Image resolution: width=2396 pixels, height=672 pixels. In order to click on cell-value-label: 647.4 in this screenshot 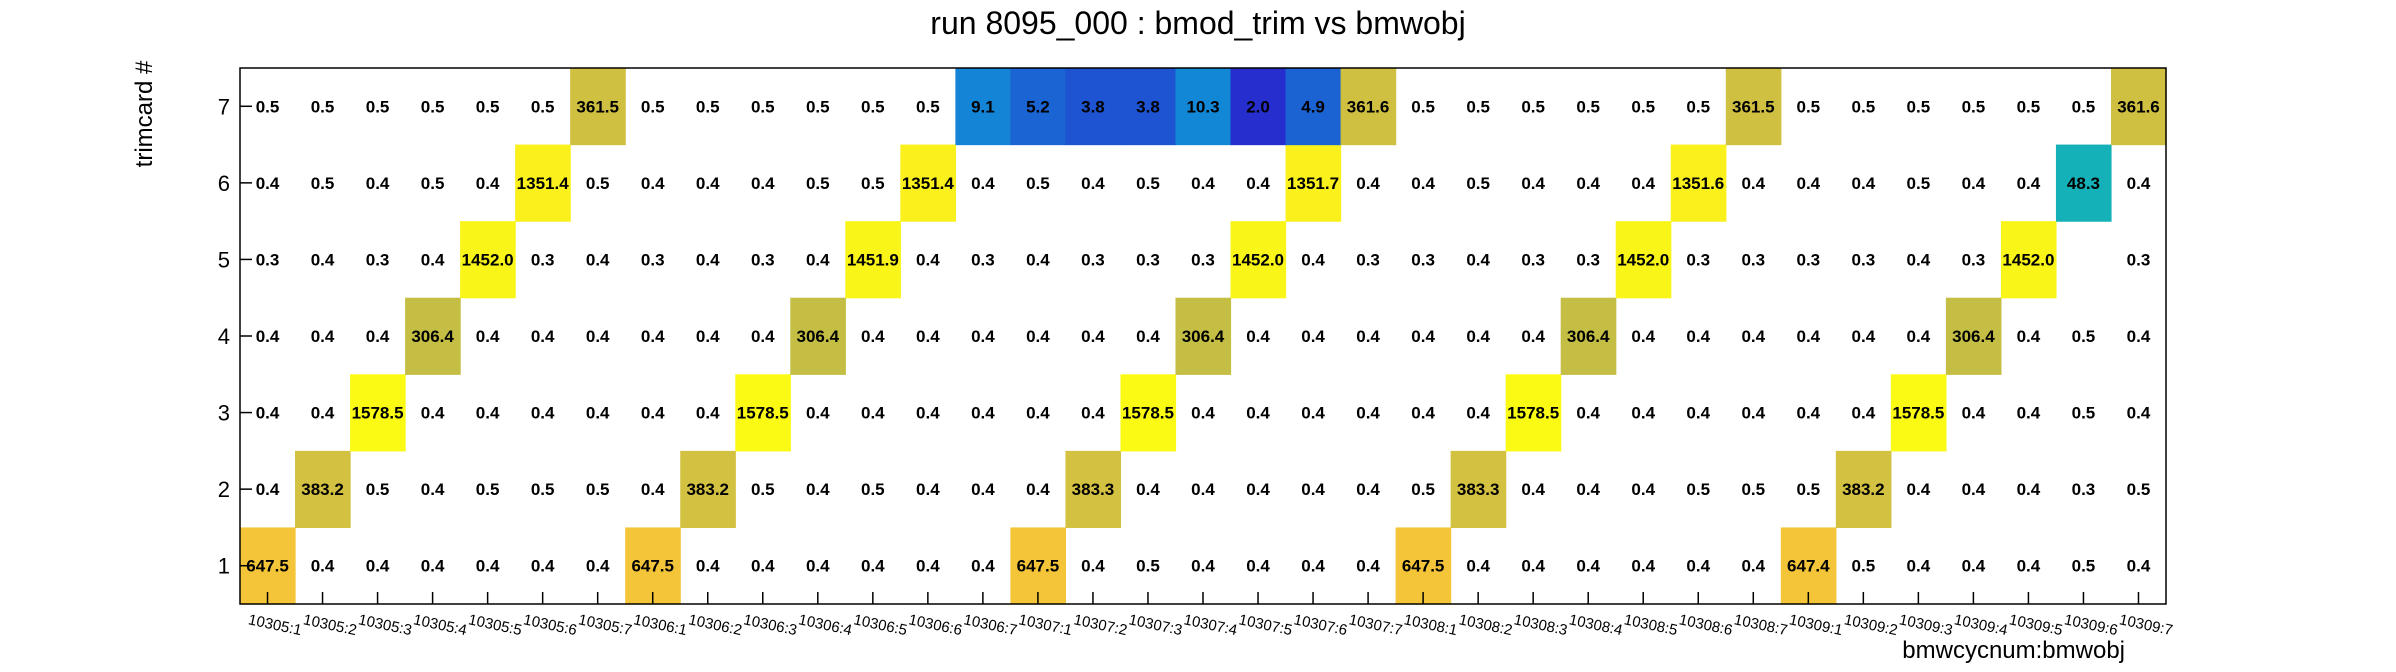, I will do `click(1808, 566)`.